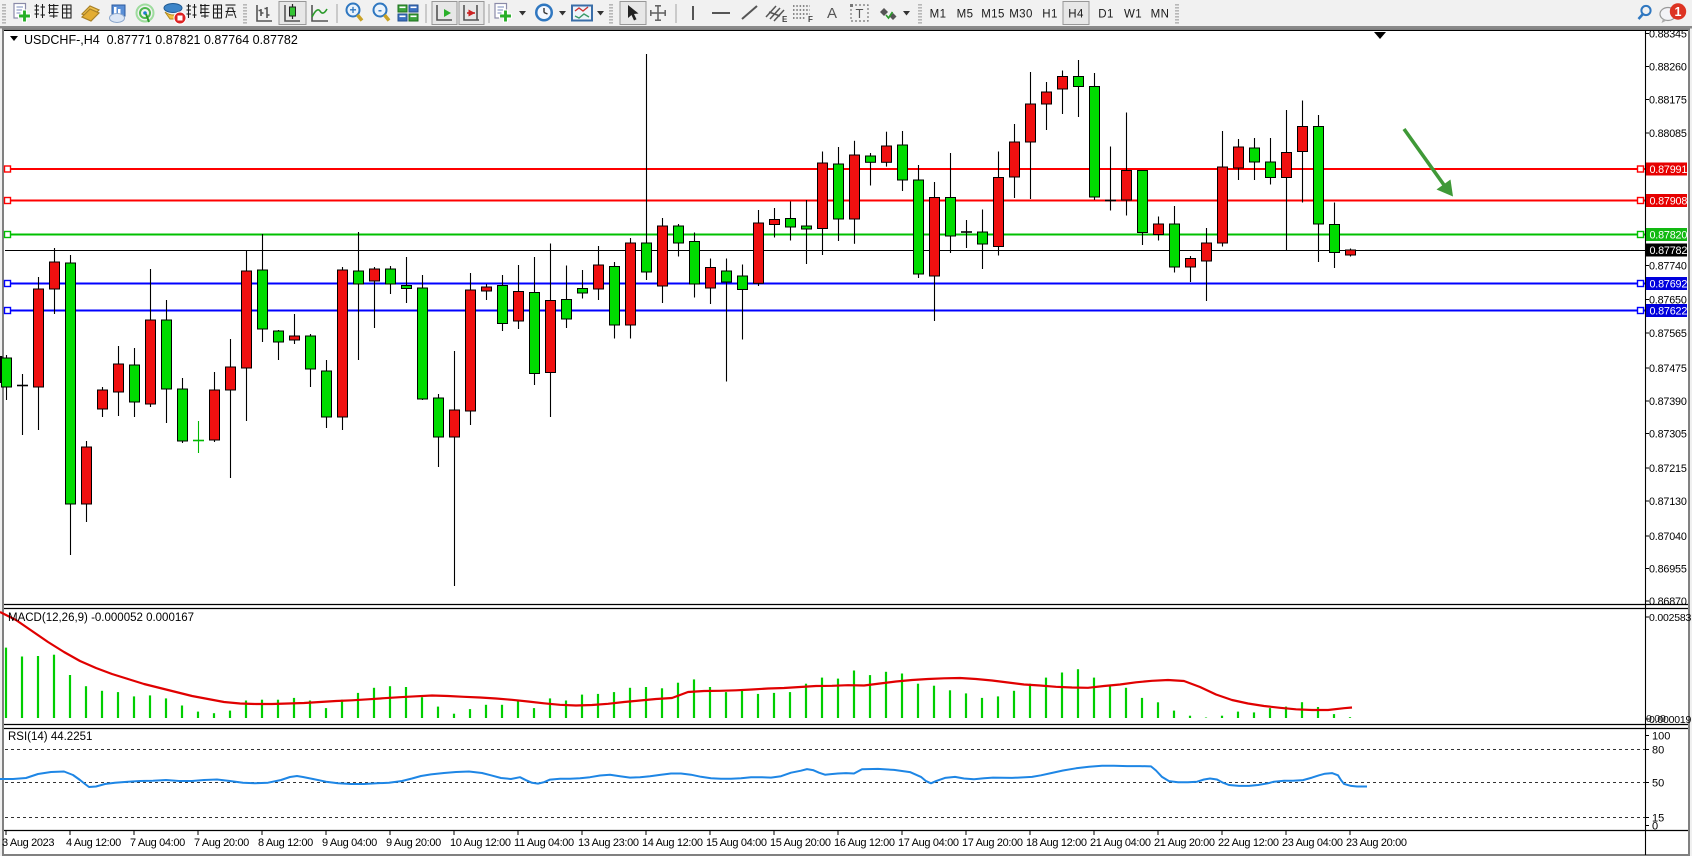 This screenshot has height=856, width=1692. What do you see at coordinates (1184, 843) in the screenshot?
I see `svg-text: 21 Aug 20:00` at bounding box center [1184, 843].